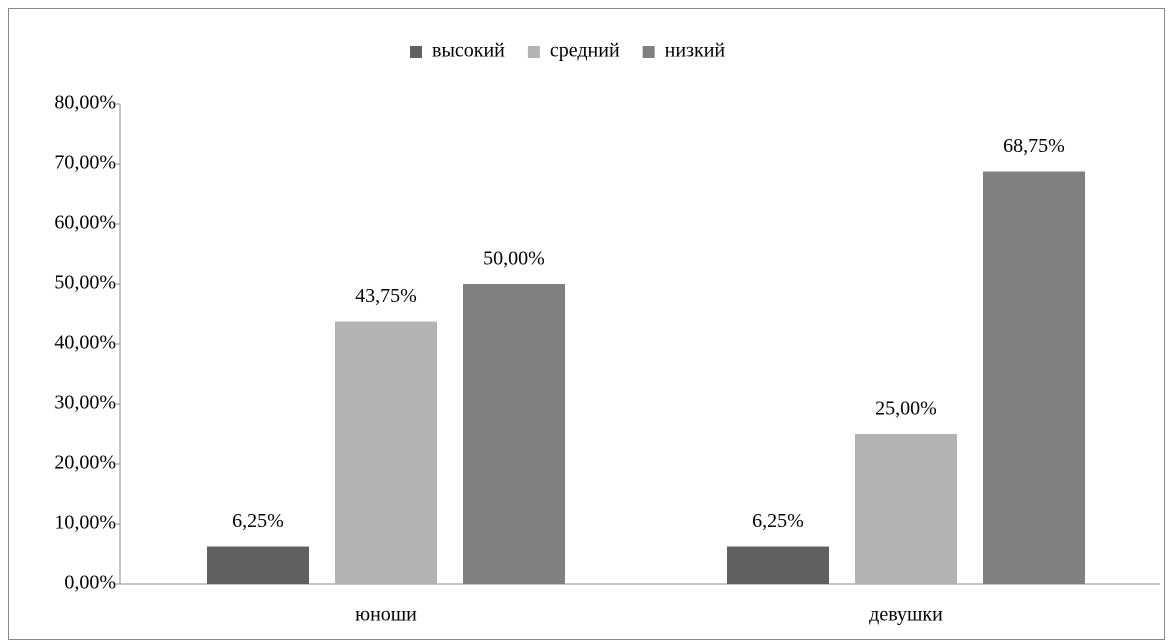  What do you see at coordinates (85, 283) in the screenshot?
I see `y-tick-label: 50,00%` at bounding box center [85, 283].